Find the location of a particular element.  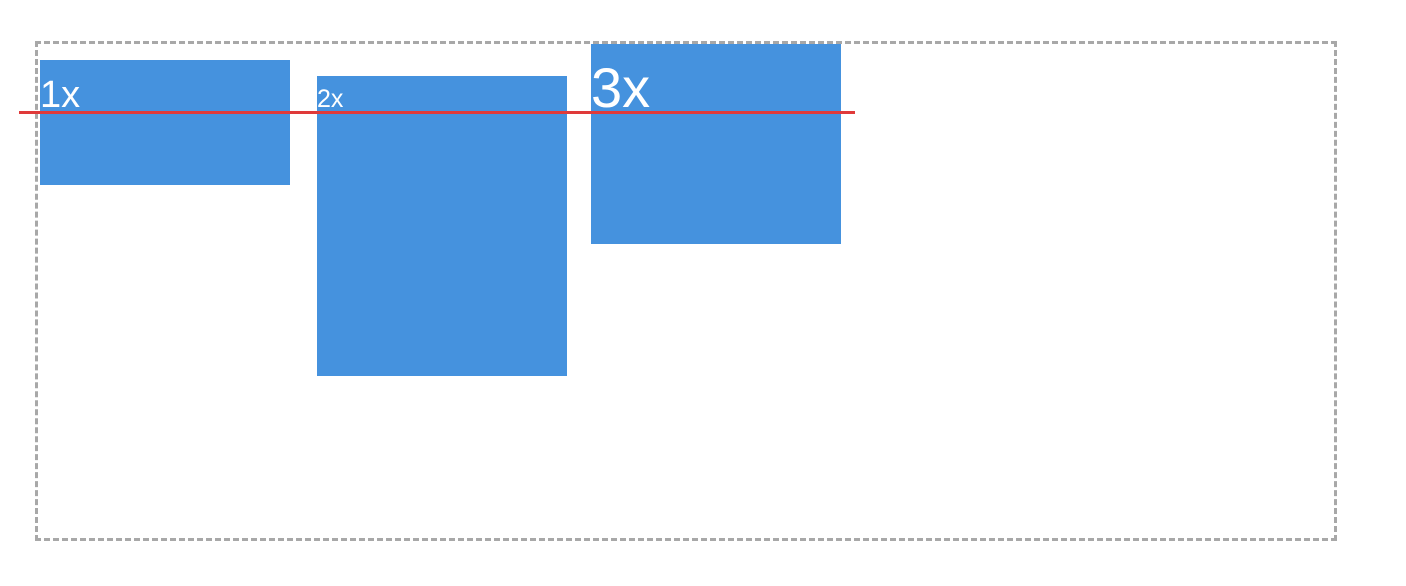

box-3x-label: 3x is located at coordinates (621, 87).